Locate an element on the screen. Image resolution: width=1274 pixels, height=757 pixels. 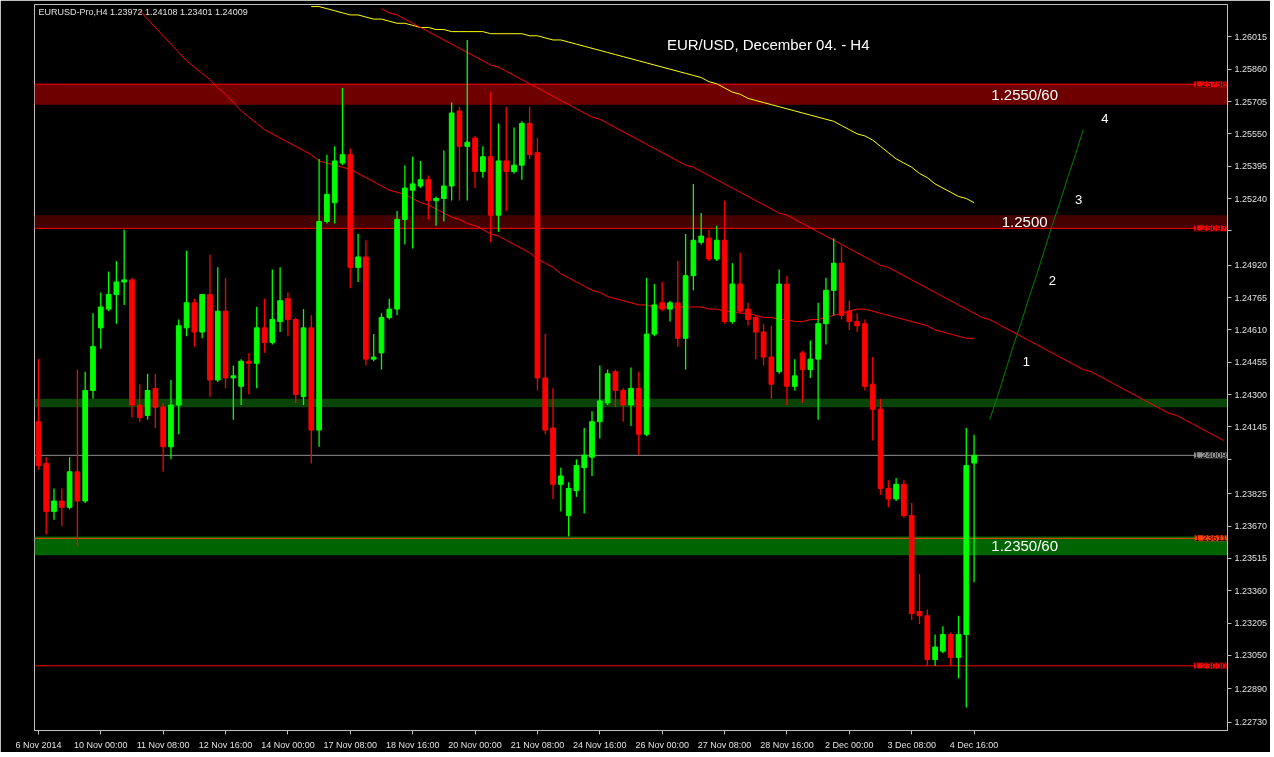
x-tick-label: 3 Dec 08:00 is located at coordinates (911, 744).